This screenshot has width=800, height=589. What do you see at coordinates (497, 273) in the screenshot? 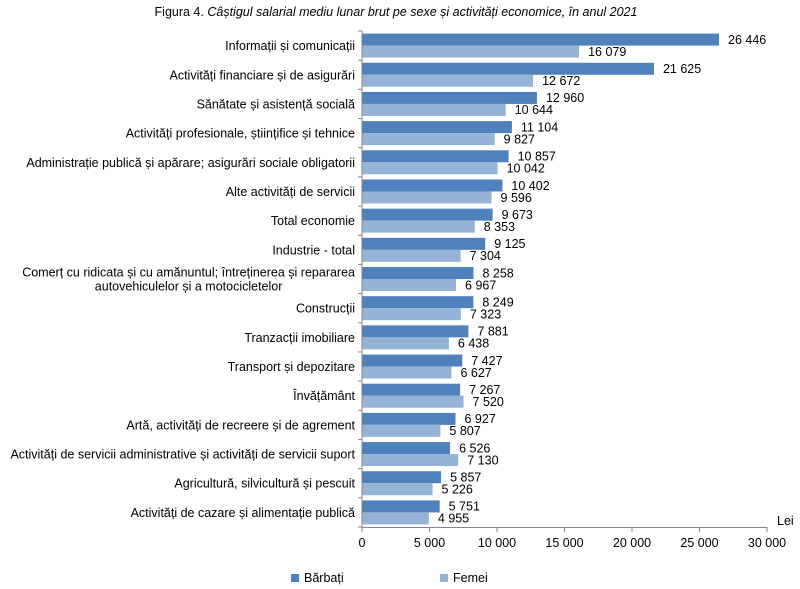
I see `data-label-barbati: 8 258` at bounding box center [497, 273].